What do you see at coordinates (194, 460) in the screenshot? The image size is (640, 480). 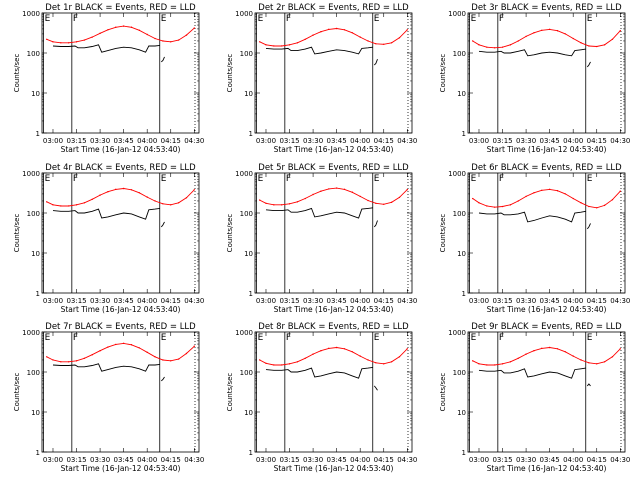 I see `x-tick-label: 04:30` at bounding box center [194, 460].